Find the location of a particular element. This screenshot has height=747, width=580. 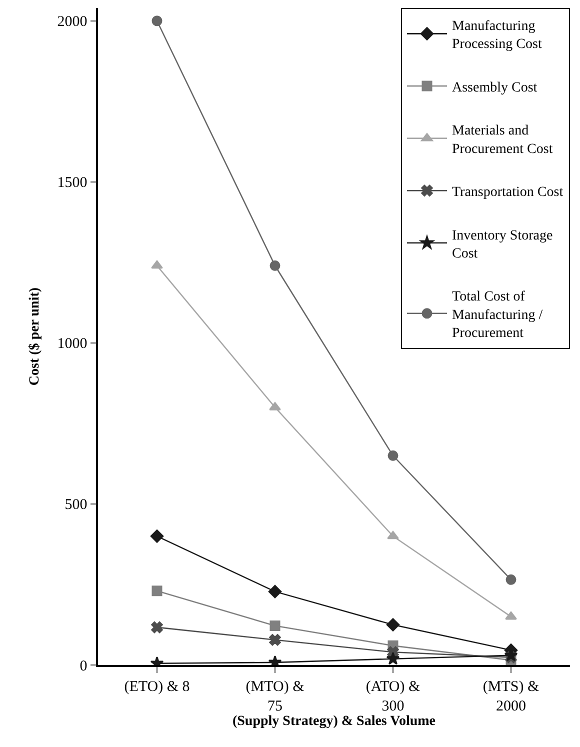

y-tick-label: 0 is located at coordinates (84, 666).